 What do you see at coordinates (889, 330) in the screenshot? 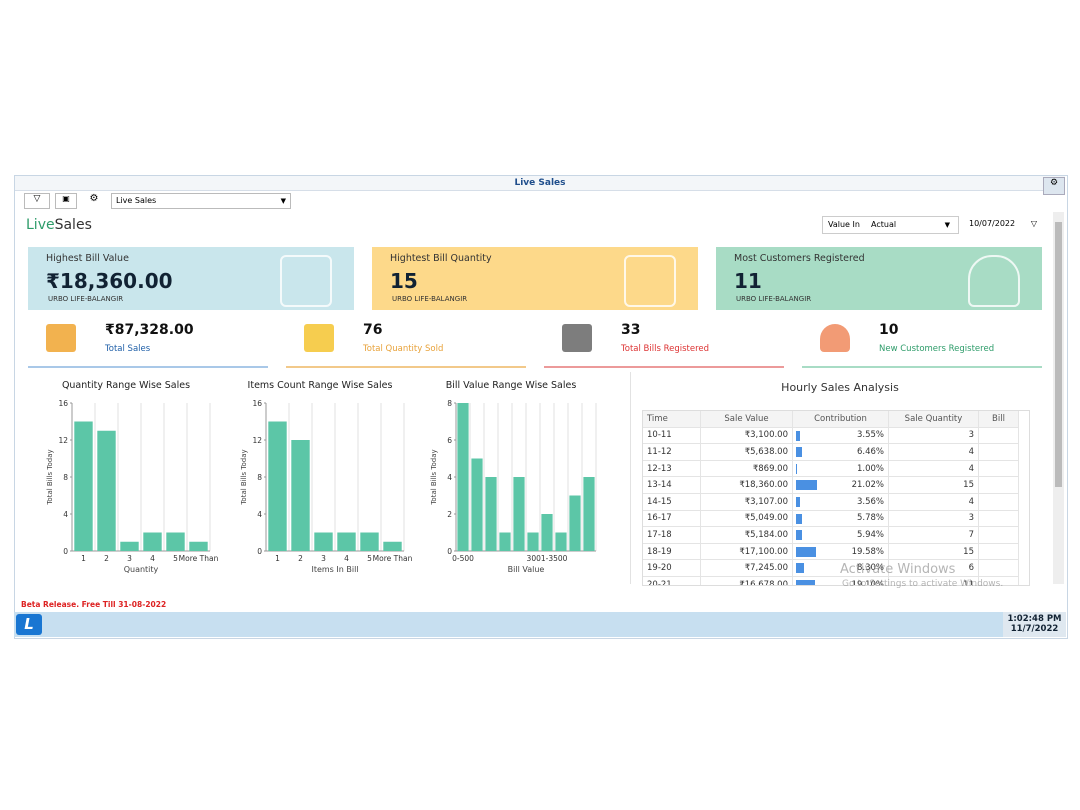
I see `kpi-value: 10` at bounding box center [889, 330].